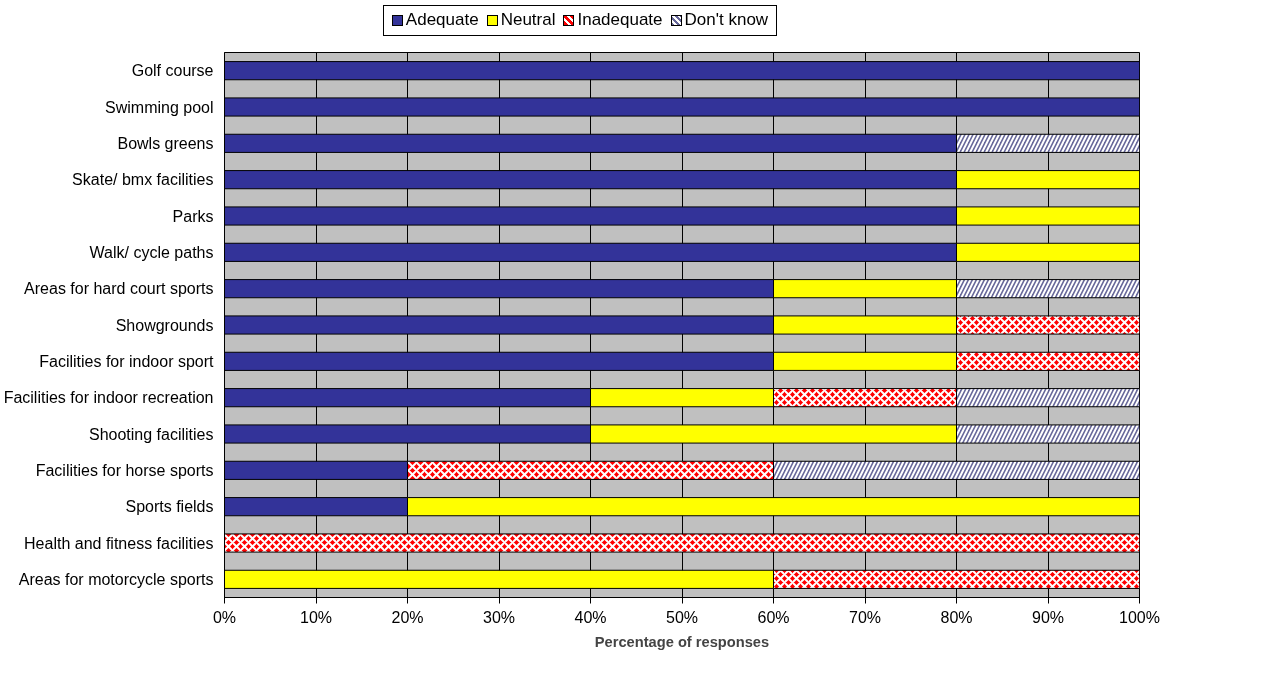 The width and height of the screenshot is (1278, 693). What do you see at coordinates (127, 361) in the screenshot?
I see `y-tick-label: Facilities for indoor sport` at bounding box center [127, 361].